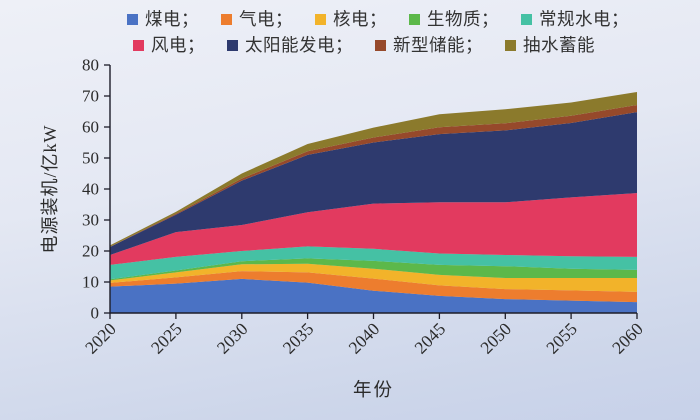  I want to click on legend-label-wind: 风电；, so click(178, 45).